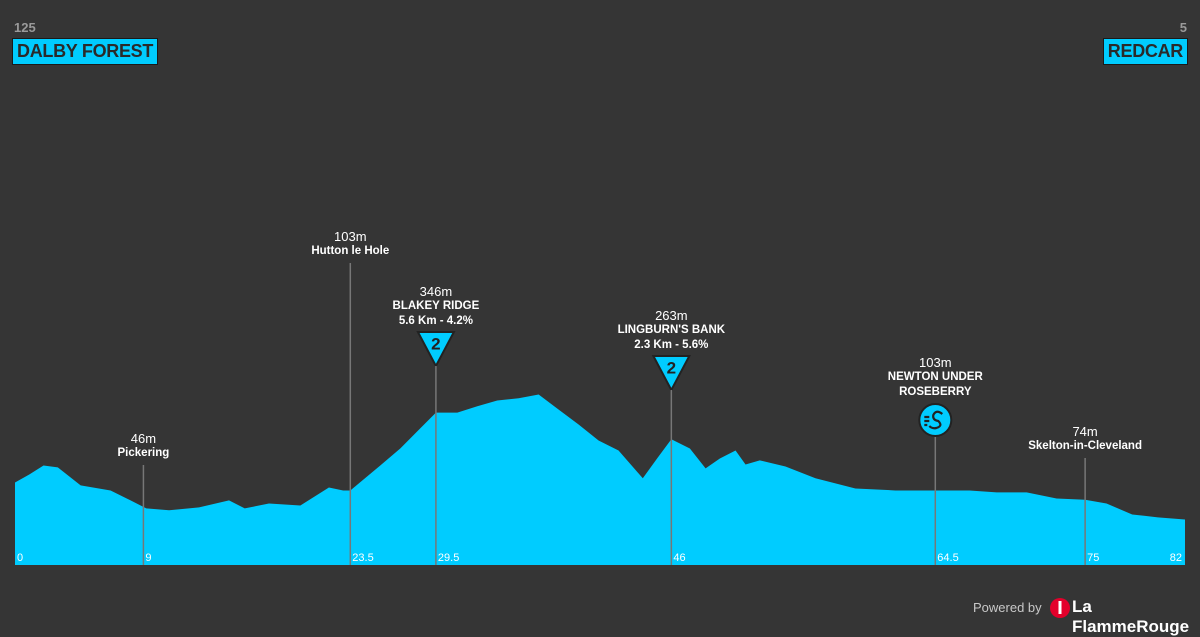  I want to click on start-name: DALBY FOREST, so click(85, 51).